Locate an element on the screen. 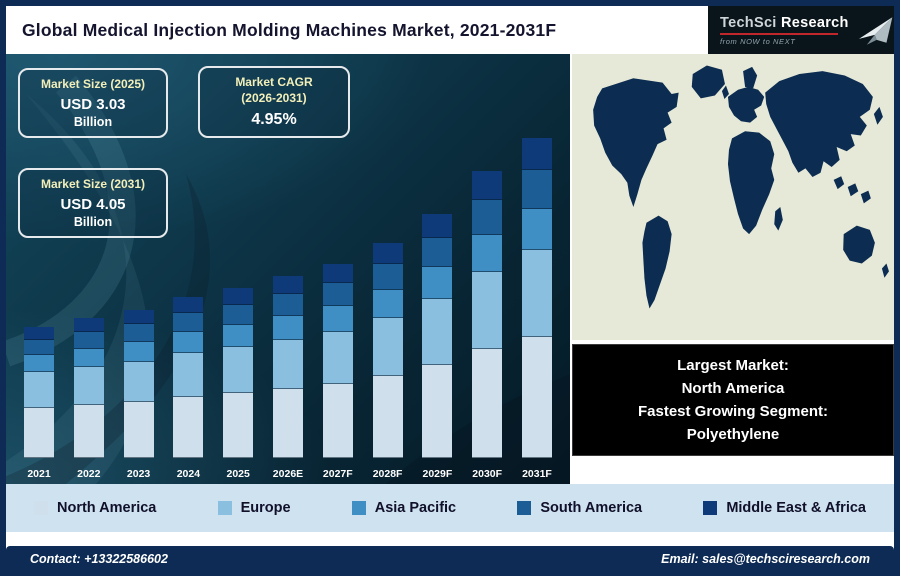  bar-2028F: 2028F is located at coordinates (387, 361).